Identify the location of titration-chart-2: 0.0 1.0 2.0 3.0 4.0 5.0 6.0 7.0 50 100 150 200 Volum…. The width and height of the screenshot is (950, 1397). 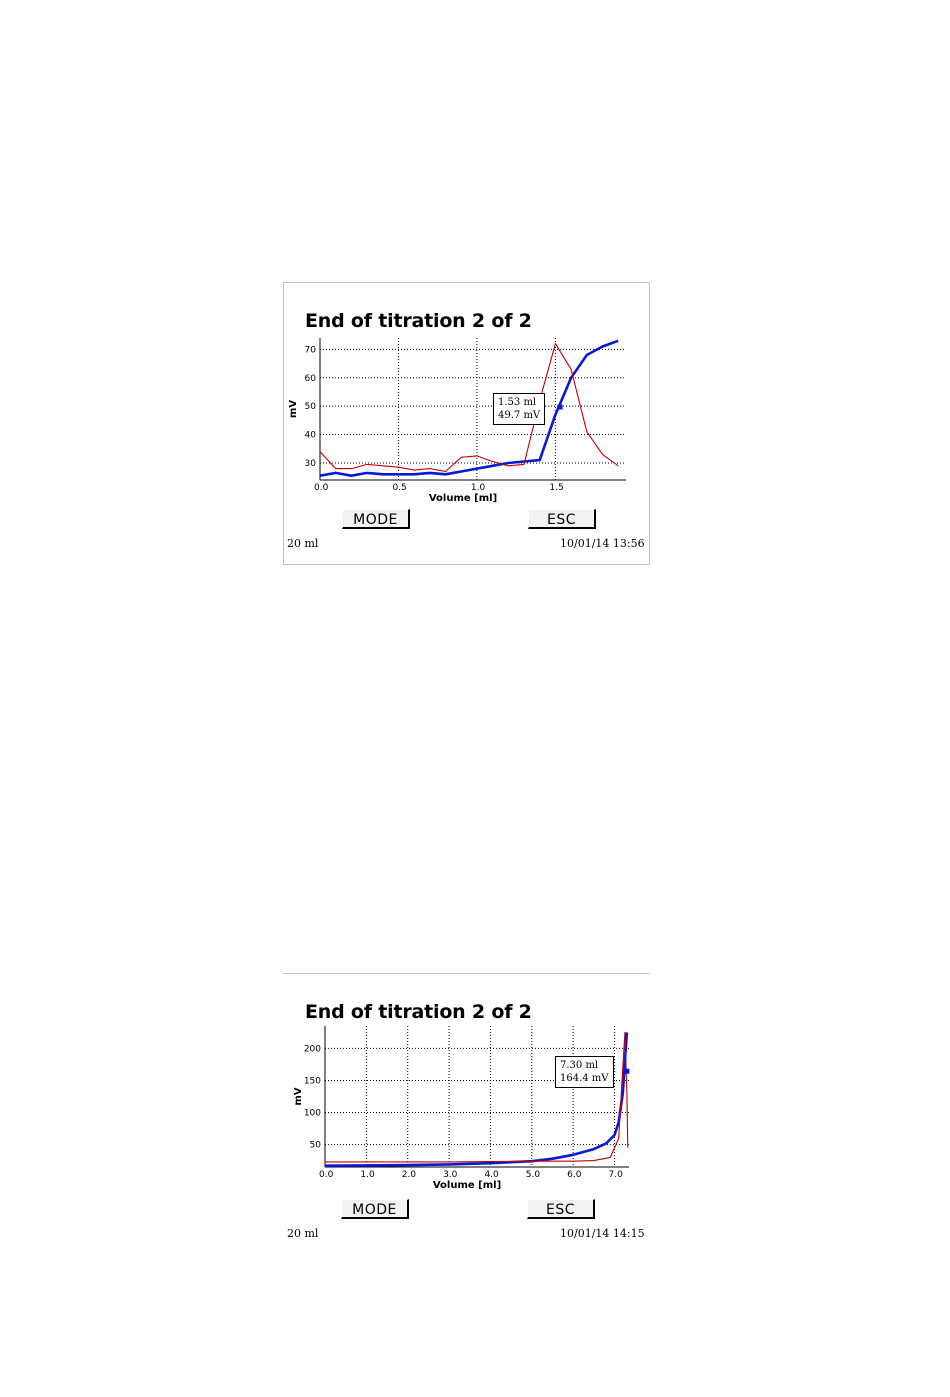
(461, 1108).